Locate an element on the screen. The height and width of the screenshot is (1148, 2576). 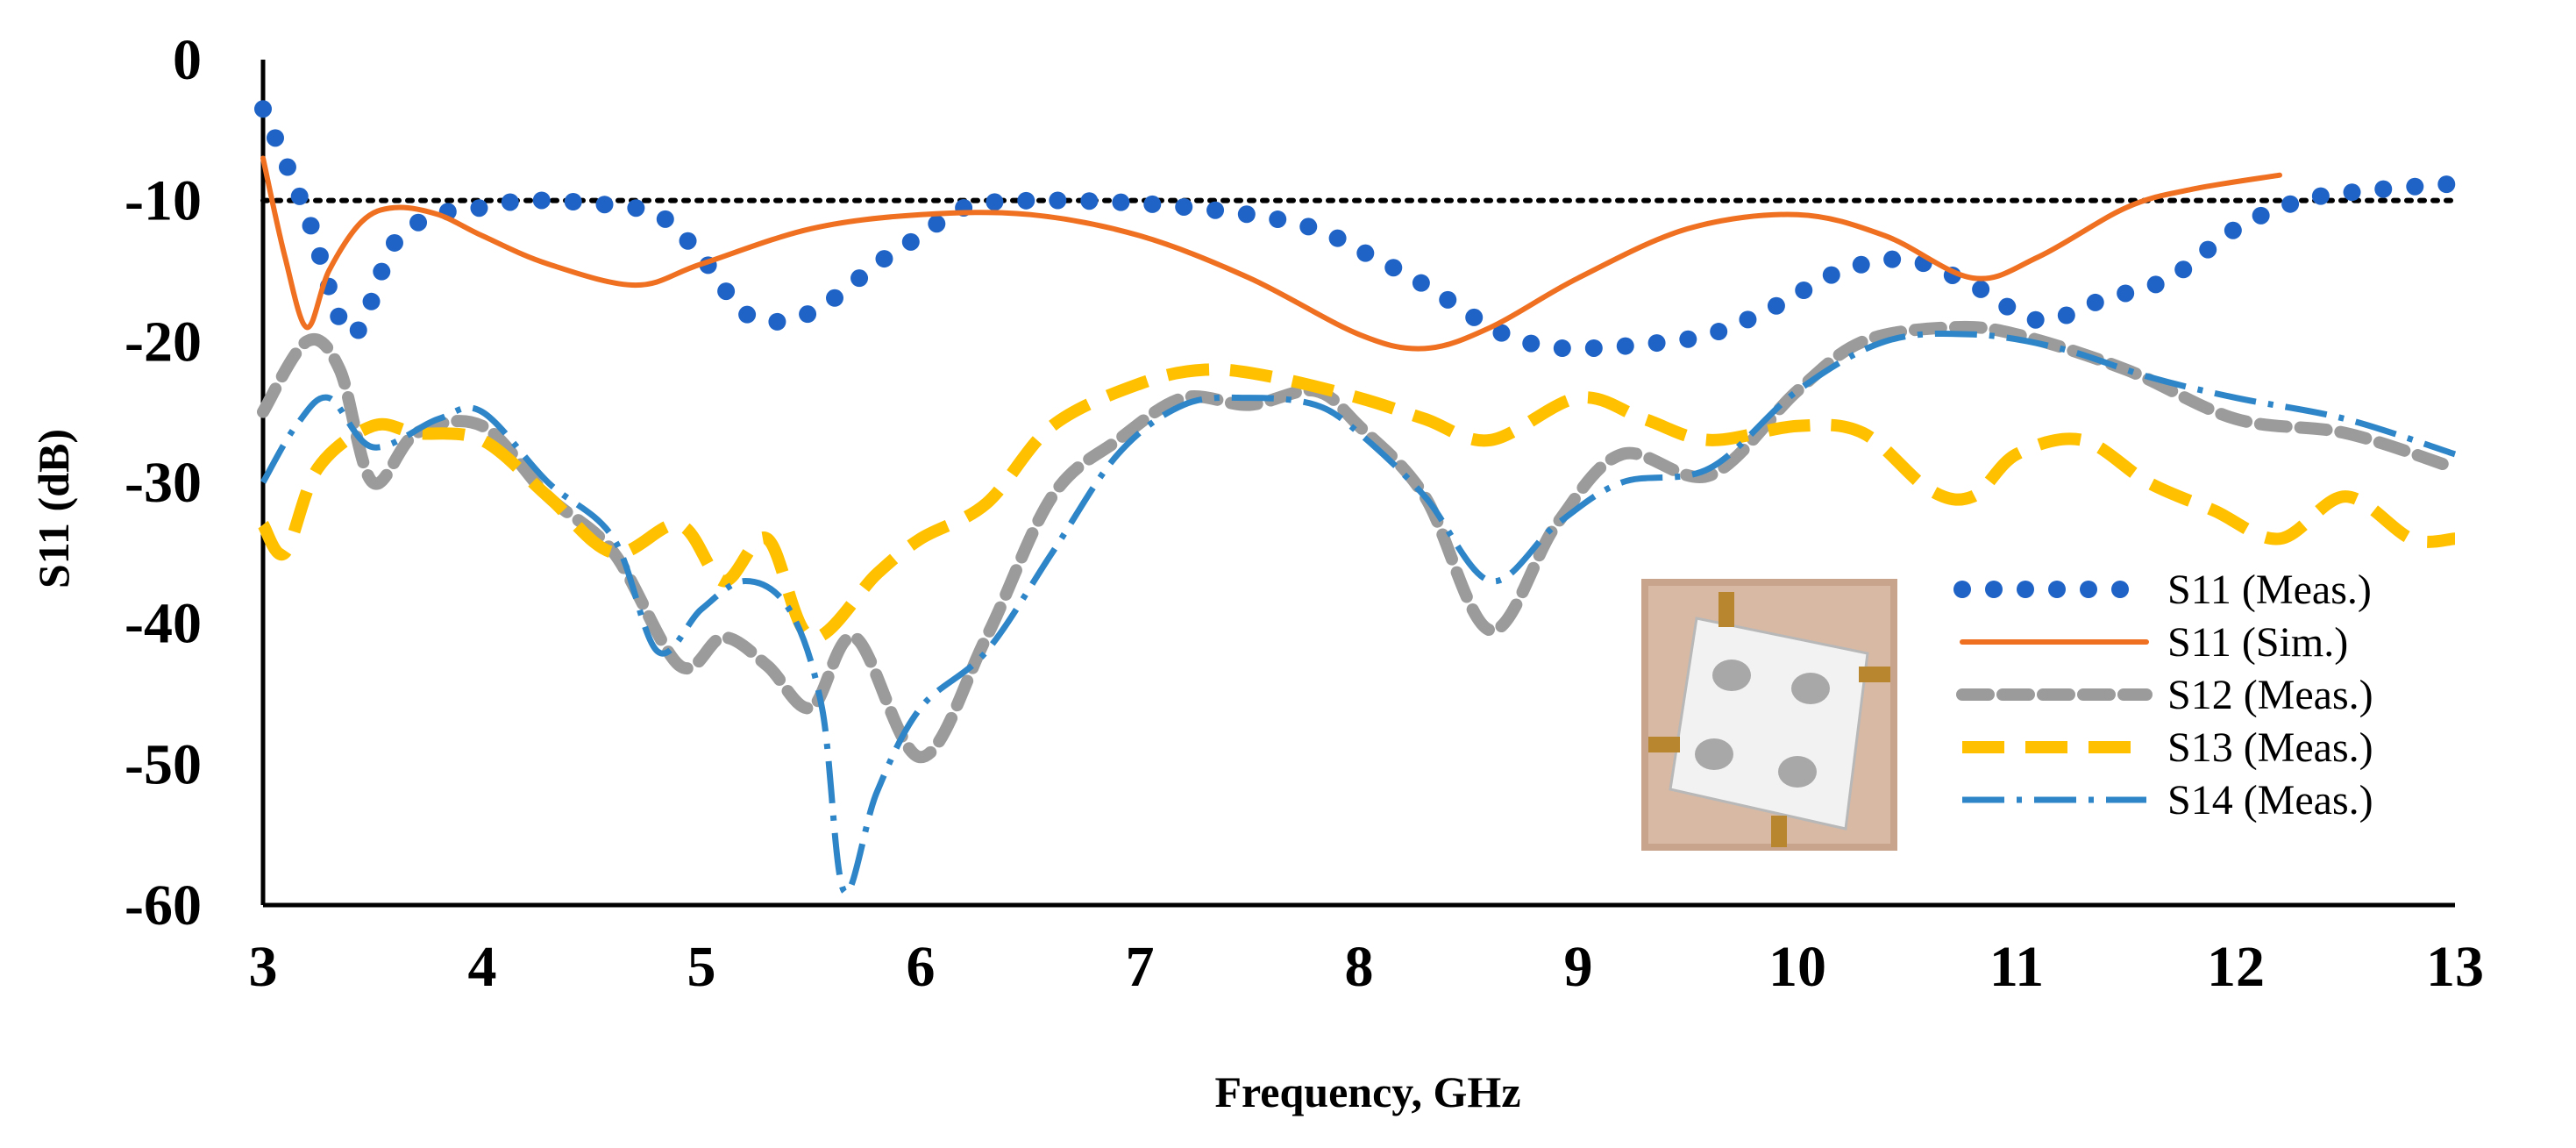
x-axis-tick-labels: 3 4 5 6 7 8 9 10 11 12 13 is located at coordinates (1367, 967).